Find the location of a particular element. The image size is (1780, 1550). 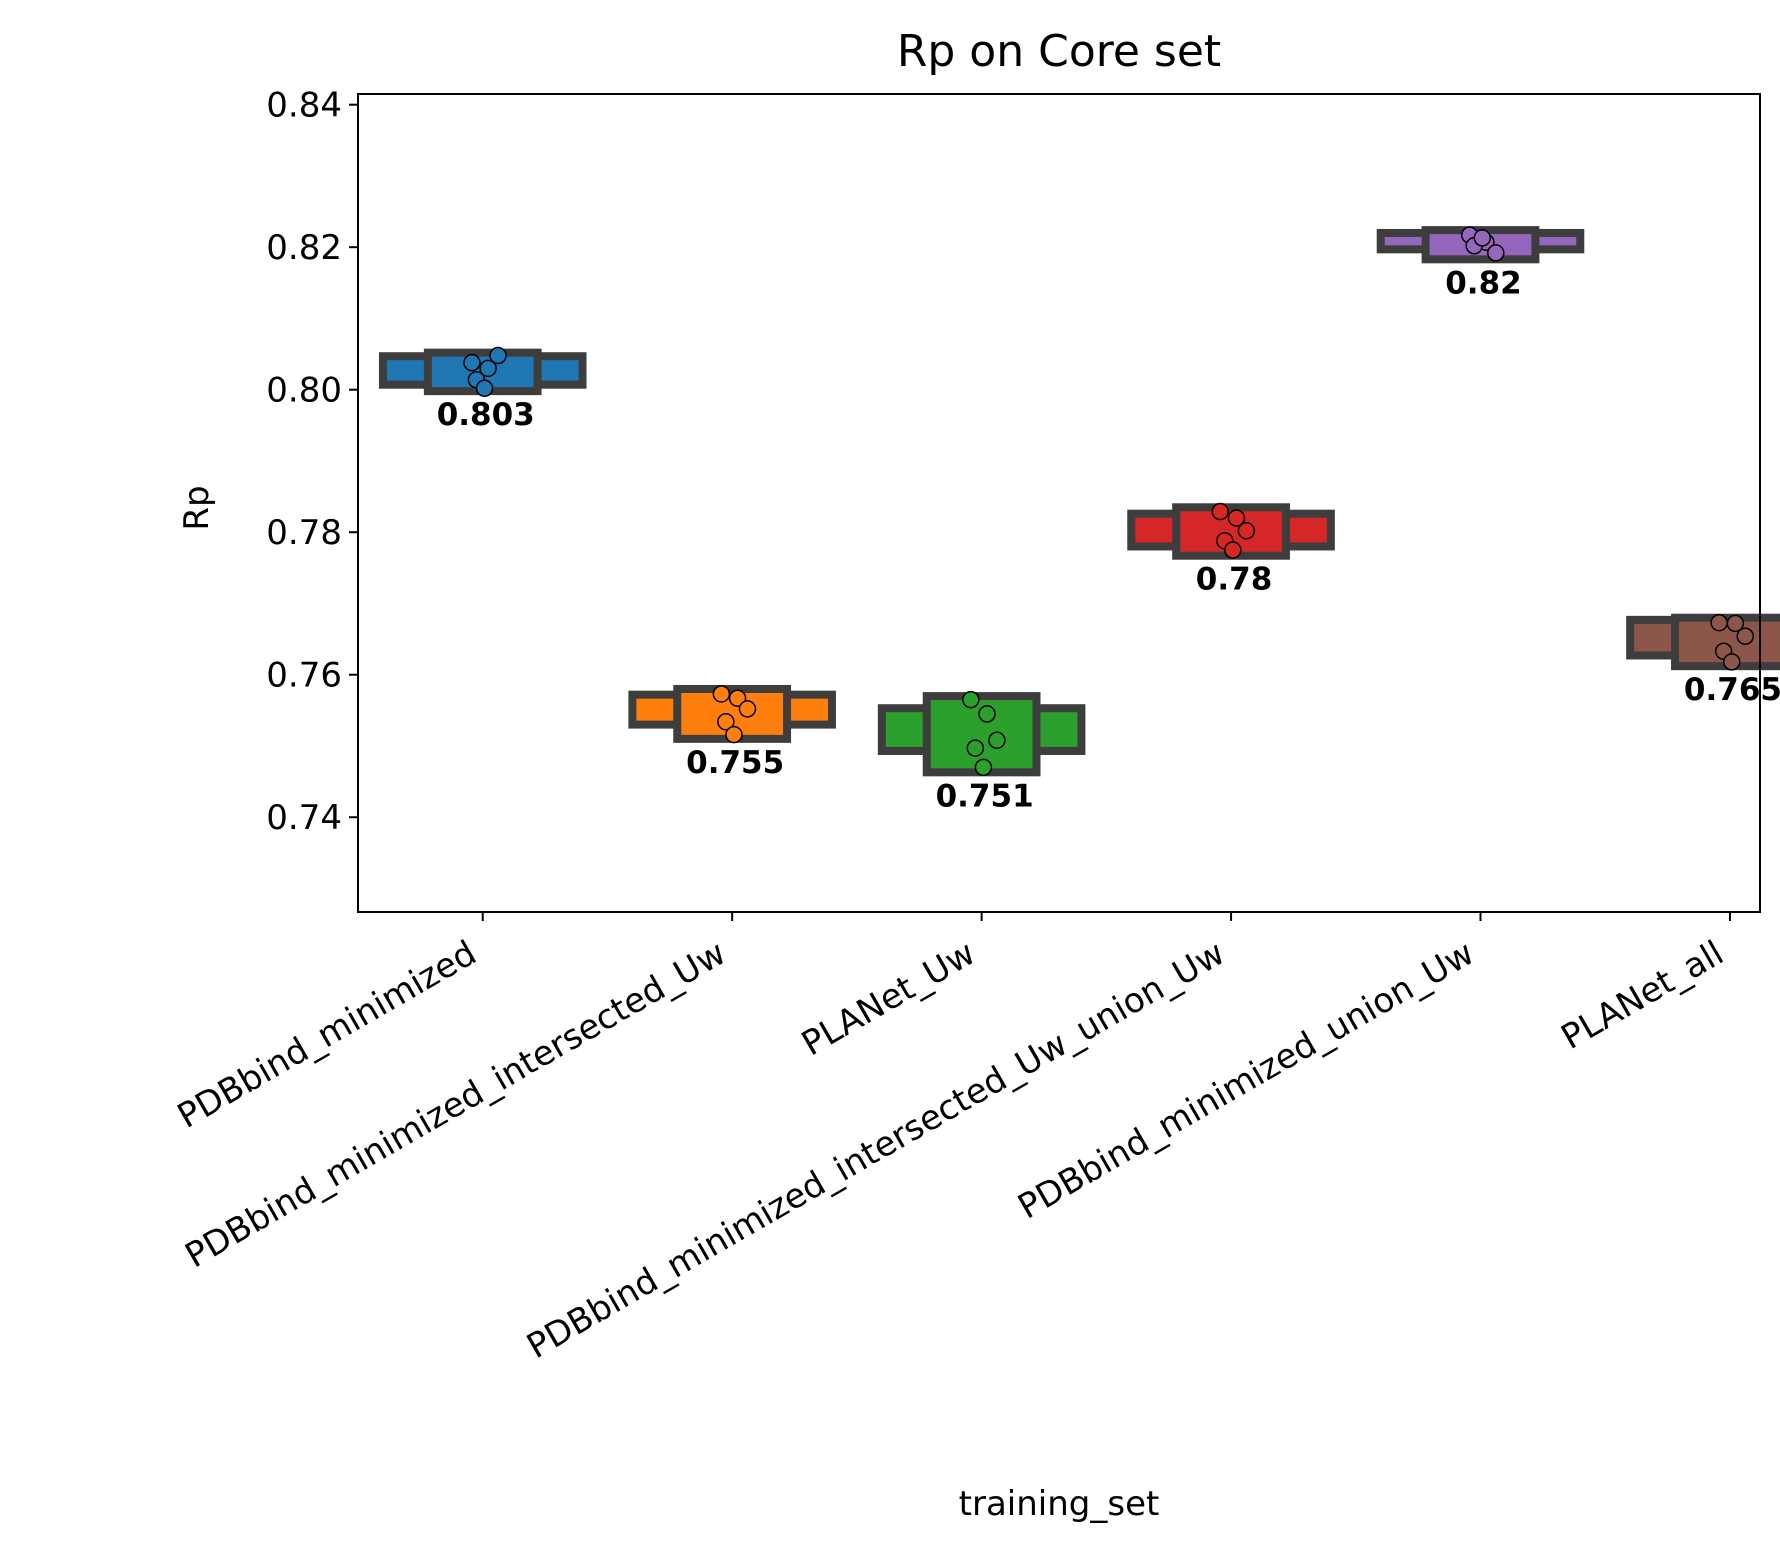

y-tick-label: 0.82 is located at coordinates (304, 248).